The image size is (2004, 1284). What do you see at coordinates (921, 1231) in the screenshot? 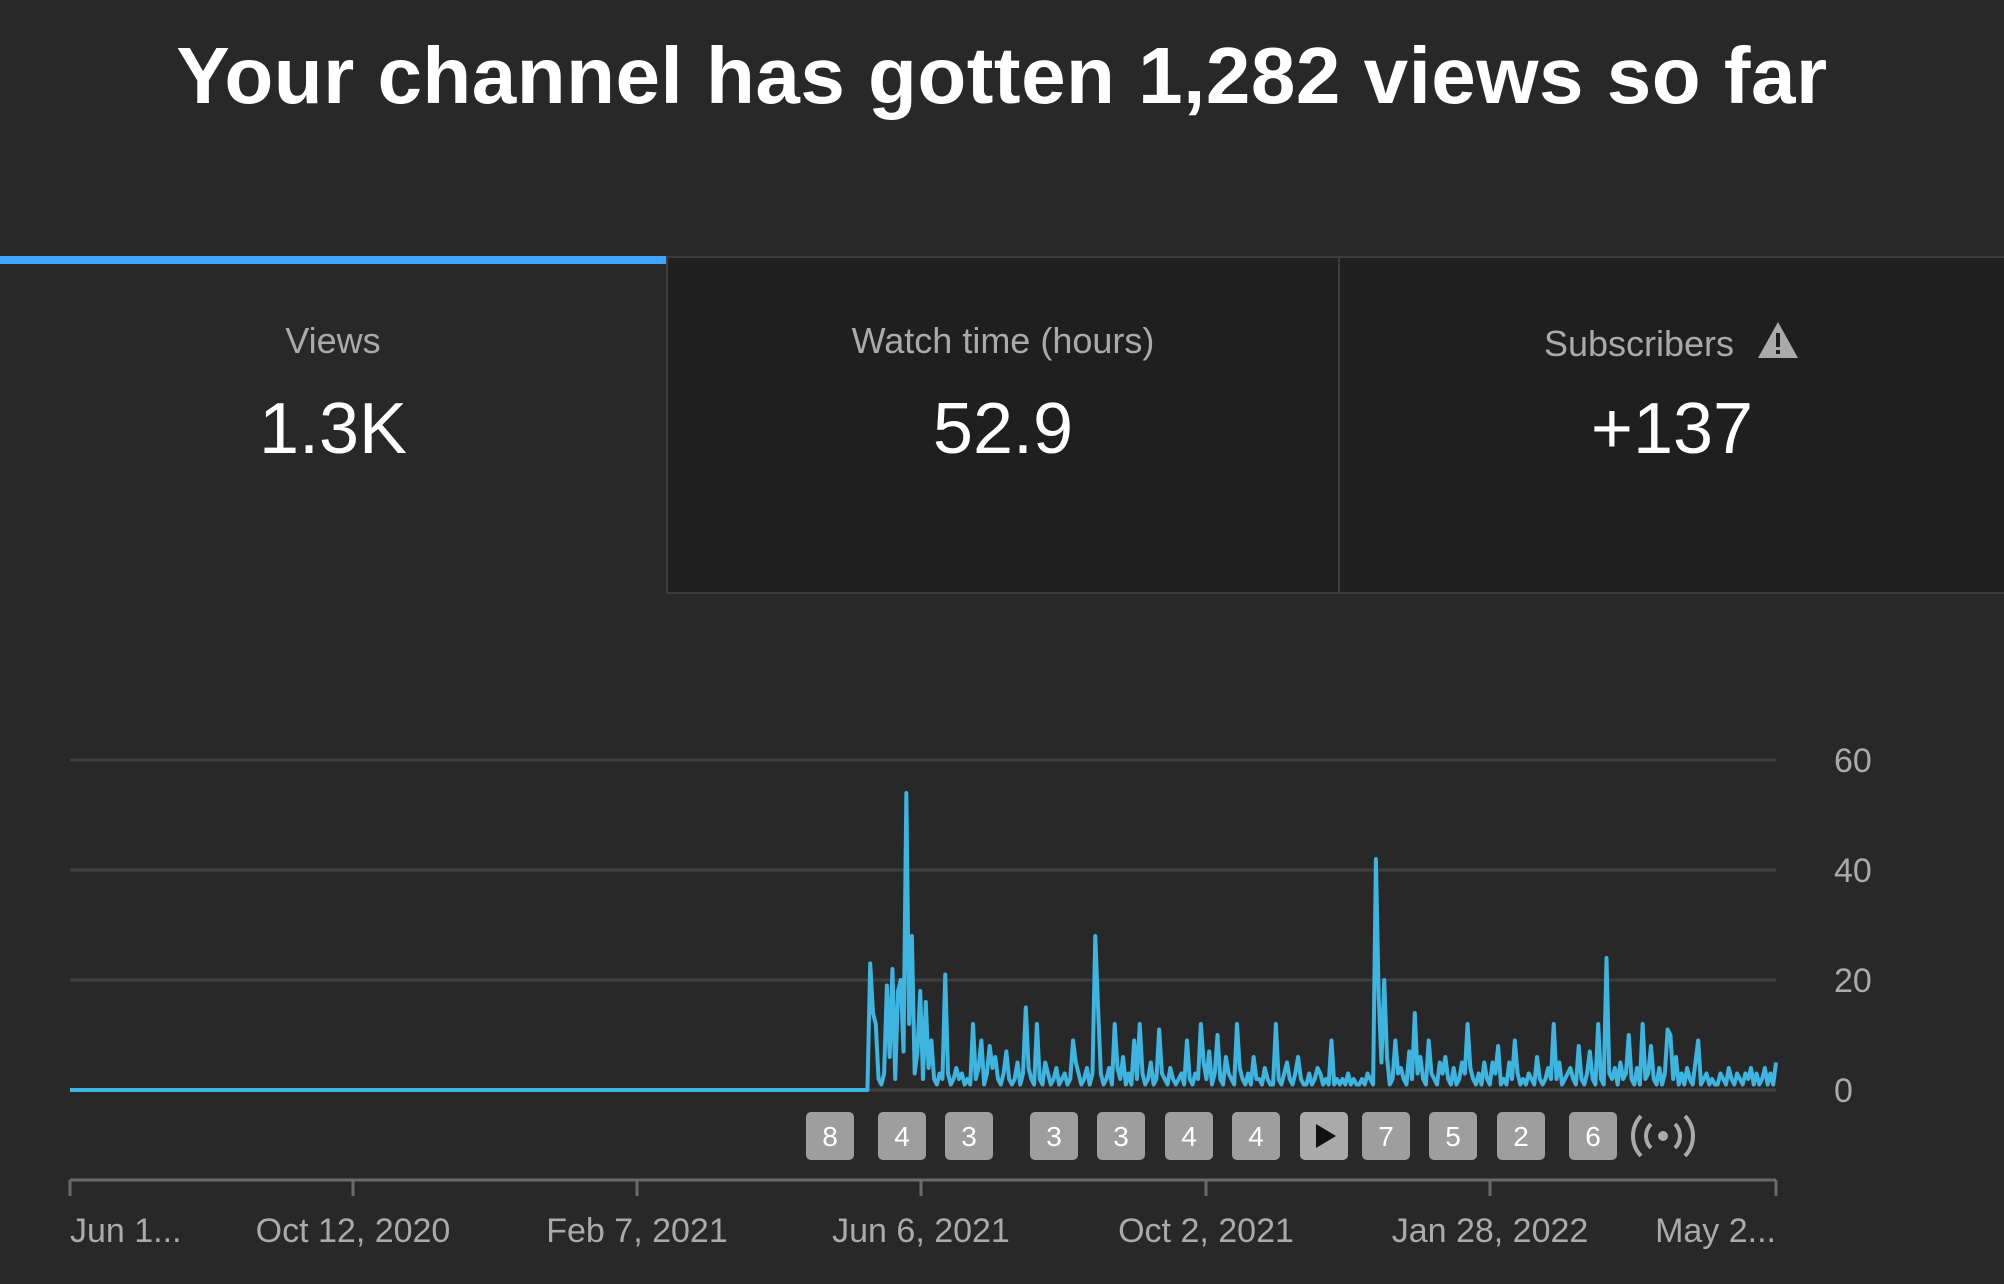
I see `x-tick-label: Jun 6, 2021` at bounding box center [921, 1231].